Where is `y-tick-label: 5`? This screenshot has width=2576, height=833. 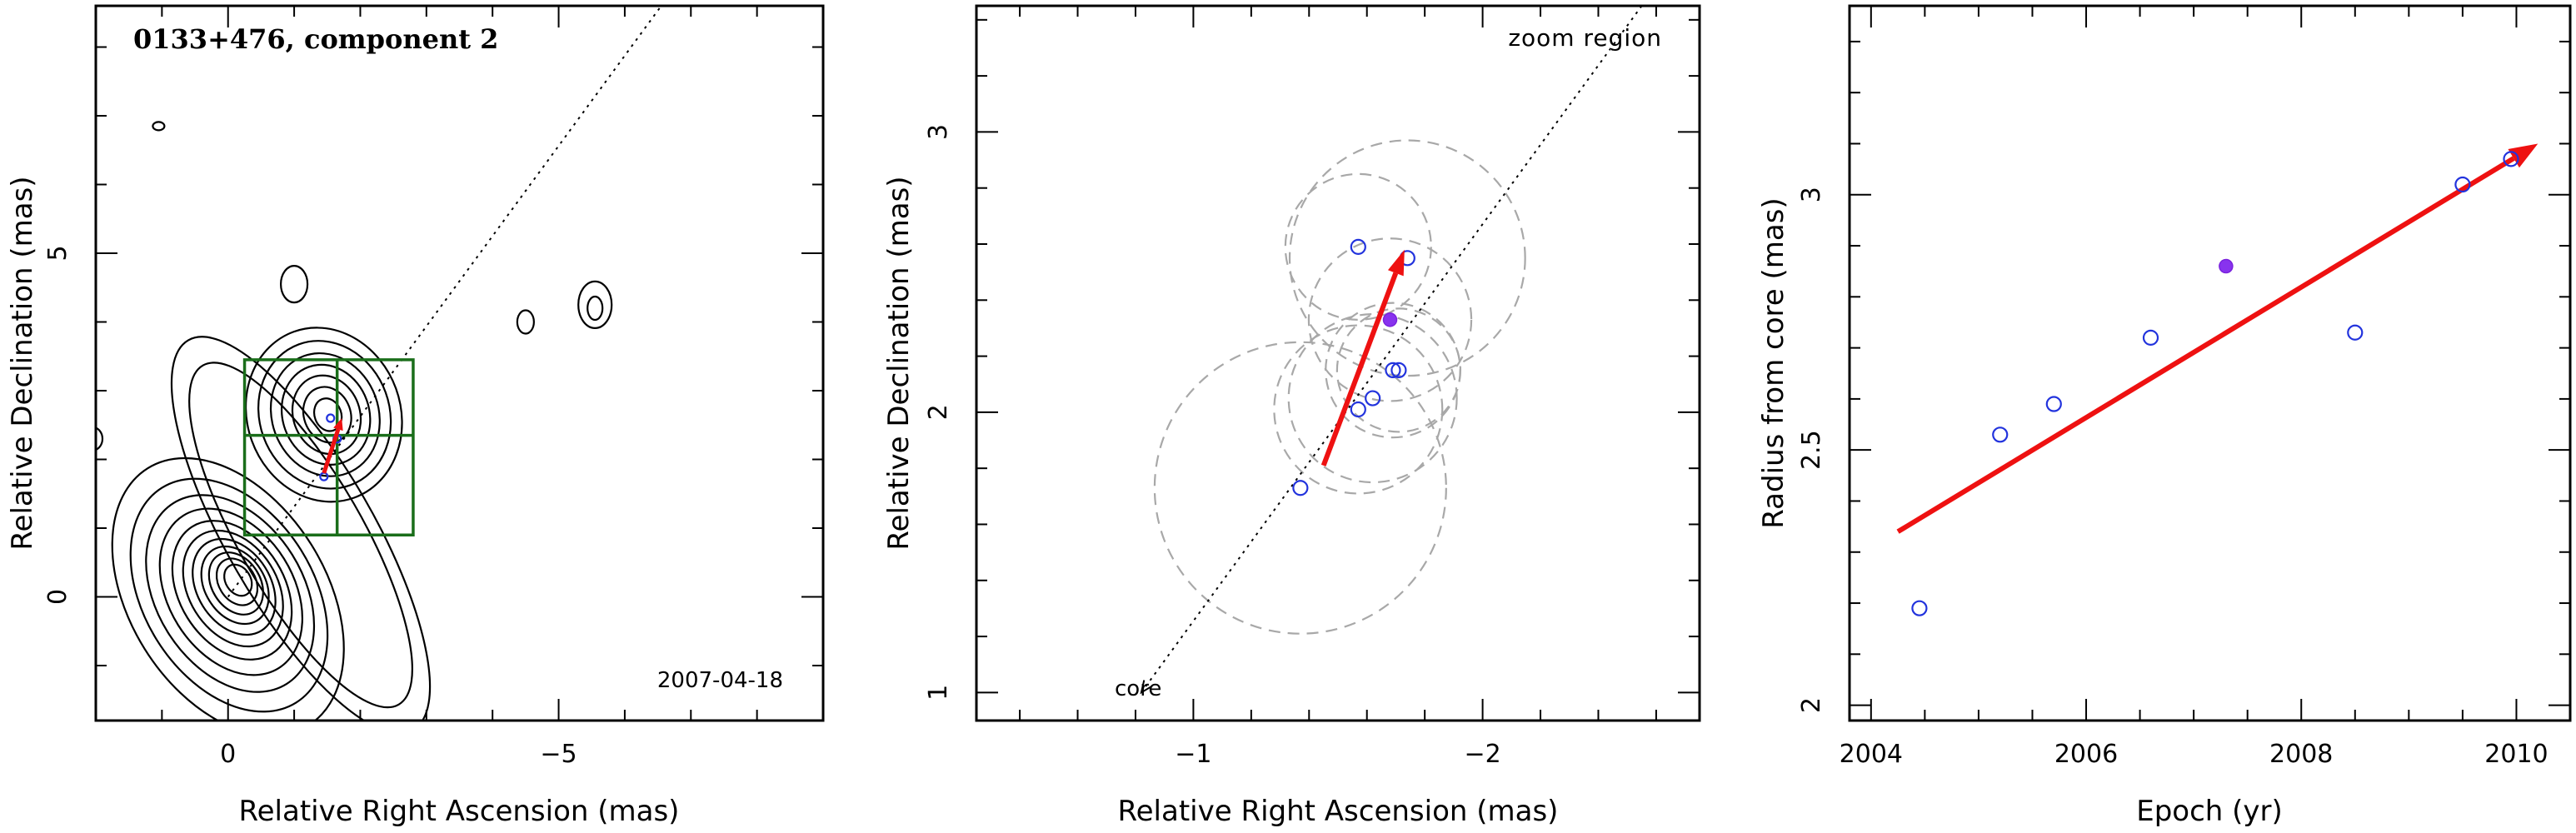 y-tick-label: 5 is located at coordinates (57, 253).